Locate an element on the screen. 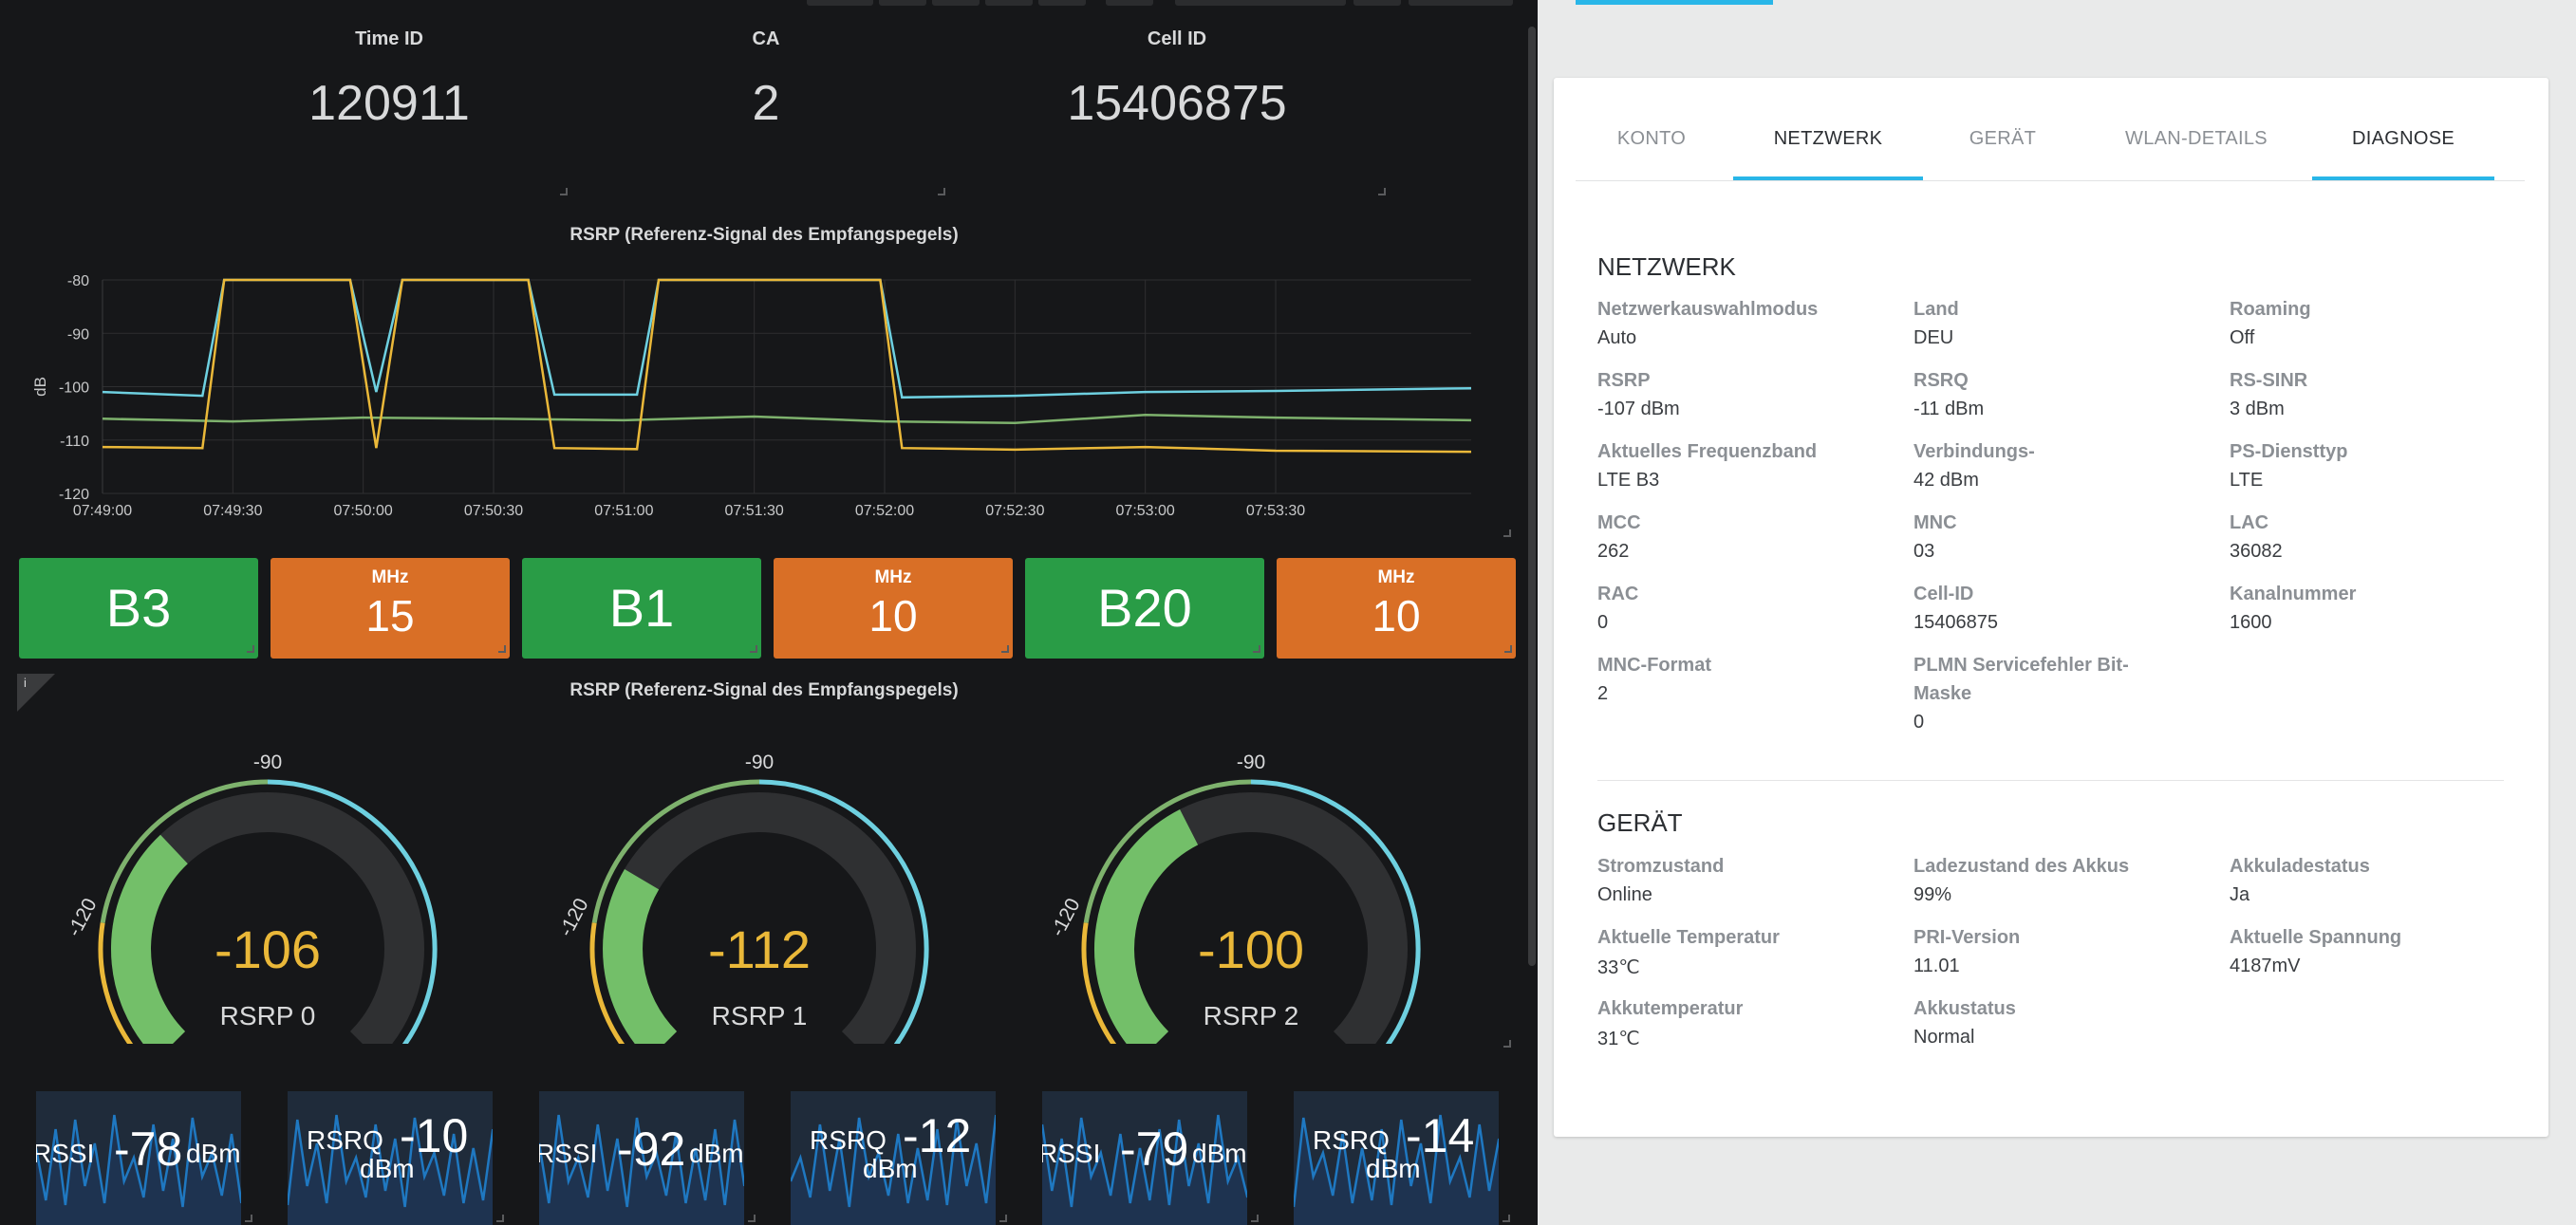 This screenshot has height=1225, width=2576. stat-time-id: Time ID 120911 is located at coordinates (389, 80).